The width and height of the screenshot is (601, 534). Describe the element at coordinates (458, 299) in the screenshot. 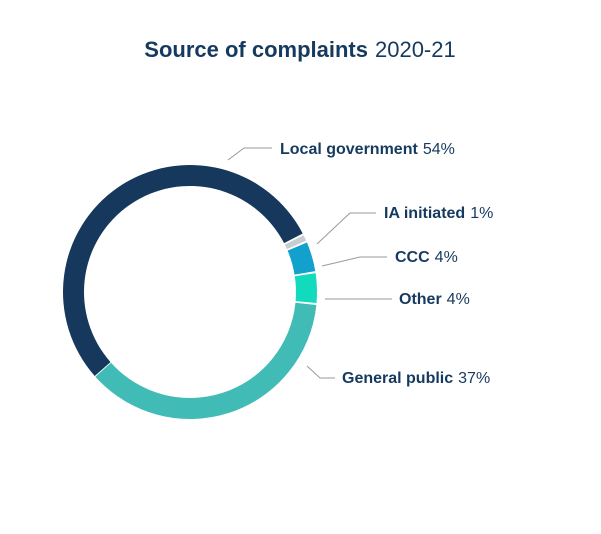

I see `label-value-other: 4%` at that location.